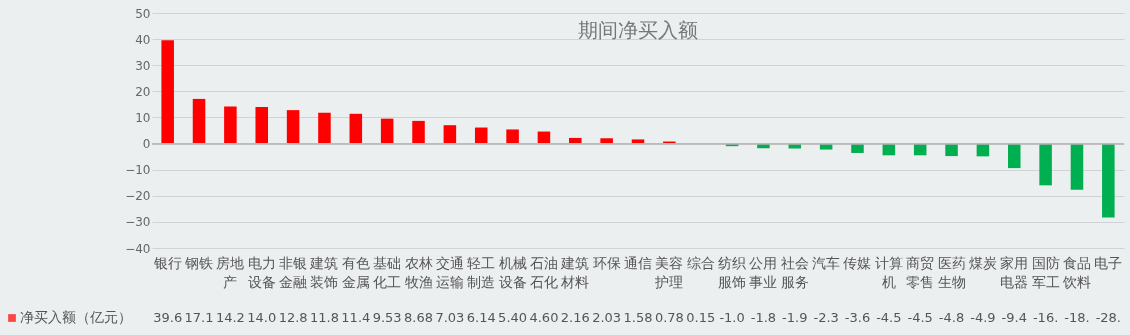 The width and height of the screenshot is (1130, 335). What do you see at coordinates (387, 272) in the screenshot?
I see `x-tick-label: 基础化工` at bounding box center [387, 272].